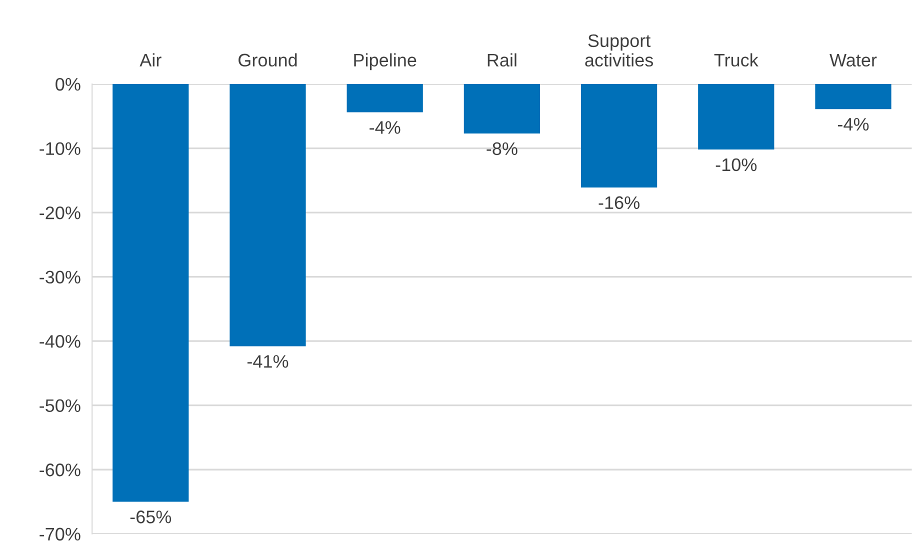 Image resolution: width=921 pixels, height=542 pixels. What do you see at coordinates (151, 59) in the screenshot?
I see `x-tick-label: Air` at bounding box center [151, 59].